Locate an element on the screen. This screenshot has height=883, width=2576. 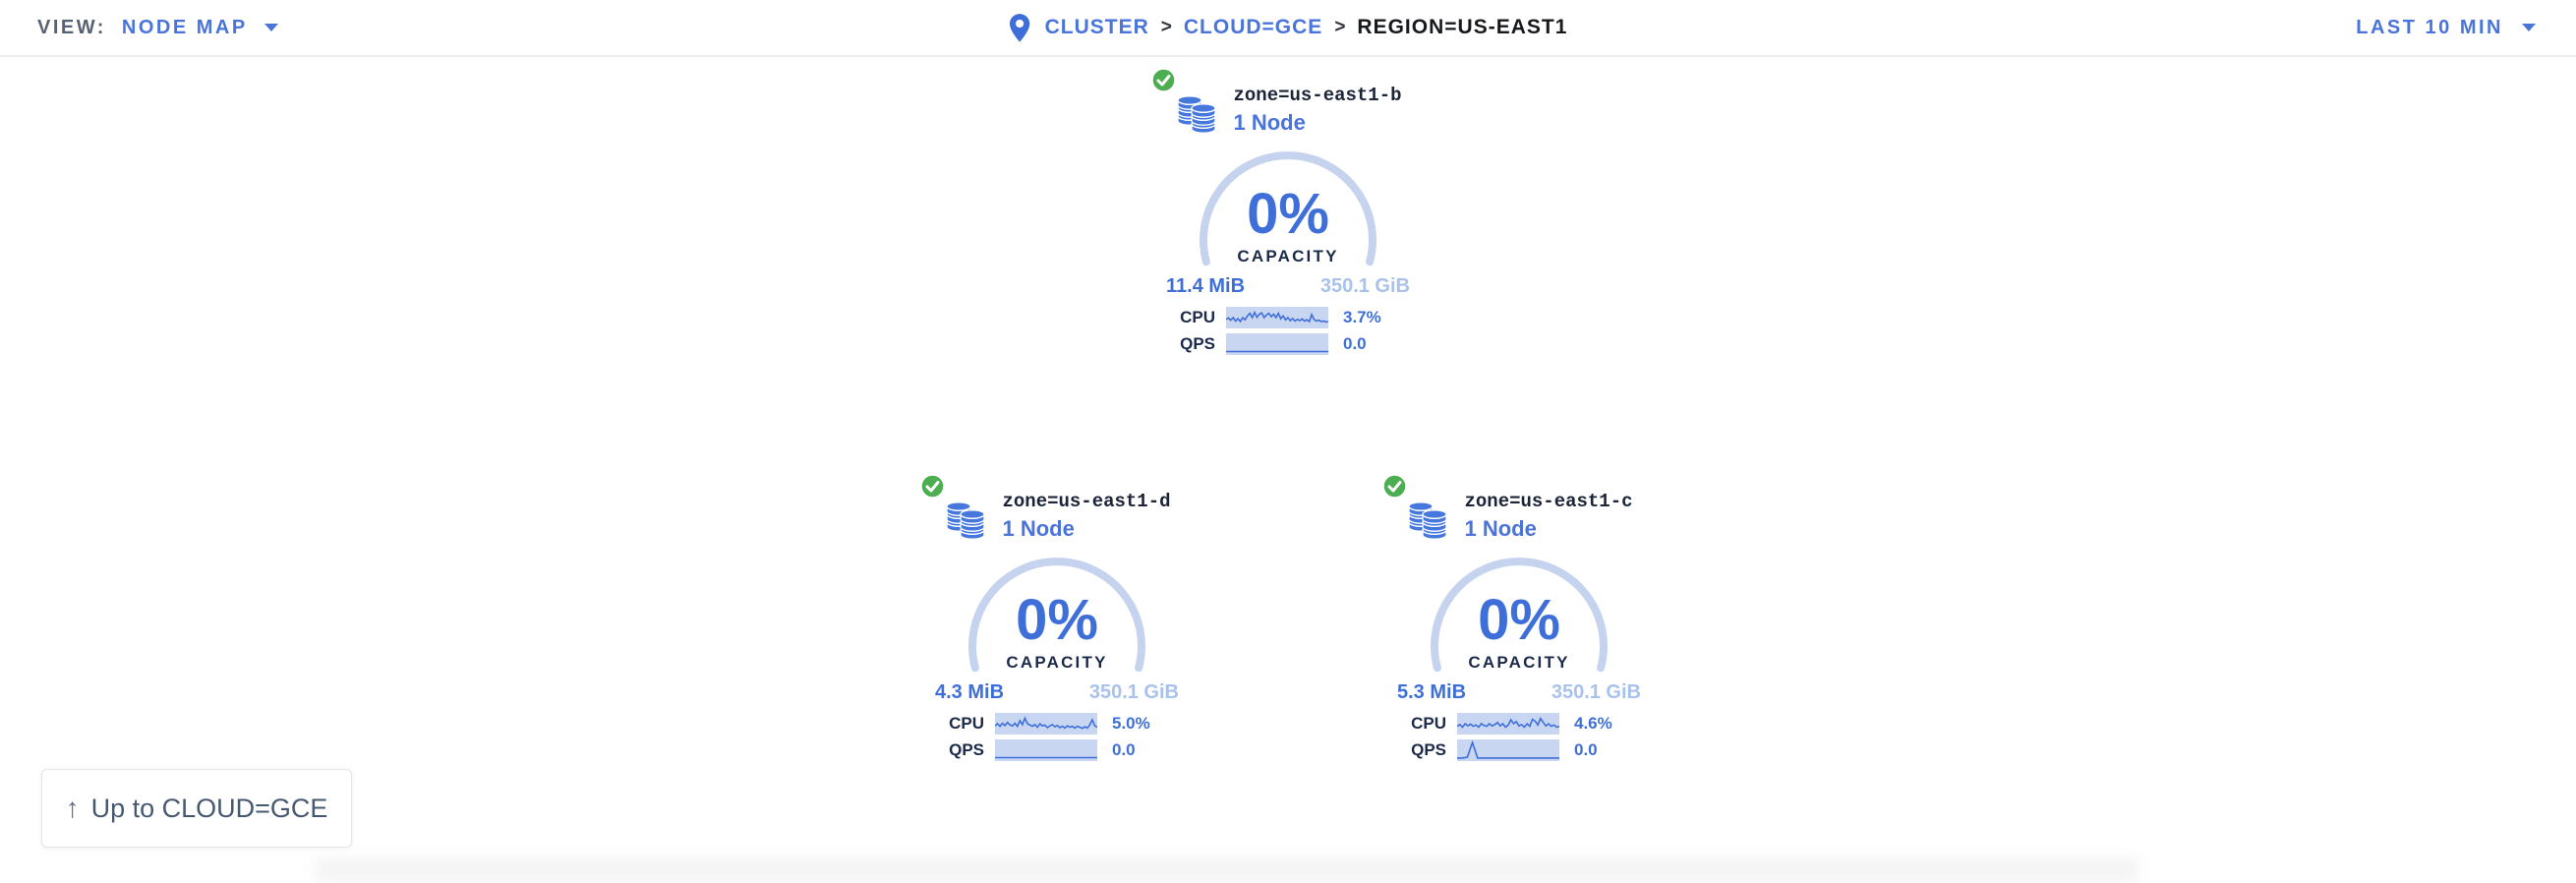
capacity-values-row: 5.3 MiB 350.1 GiB is located at coordinates (1519, 692).